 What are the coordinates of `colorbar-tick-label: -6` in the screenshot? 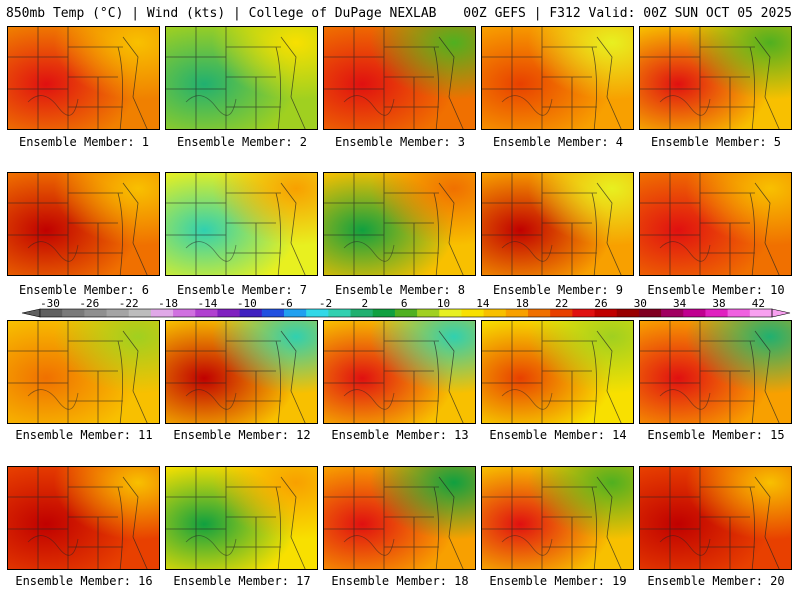 It's located at (286, 304).